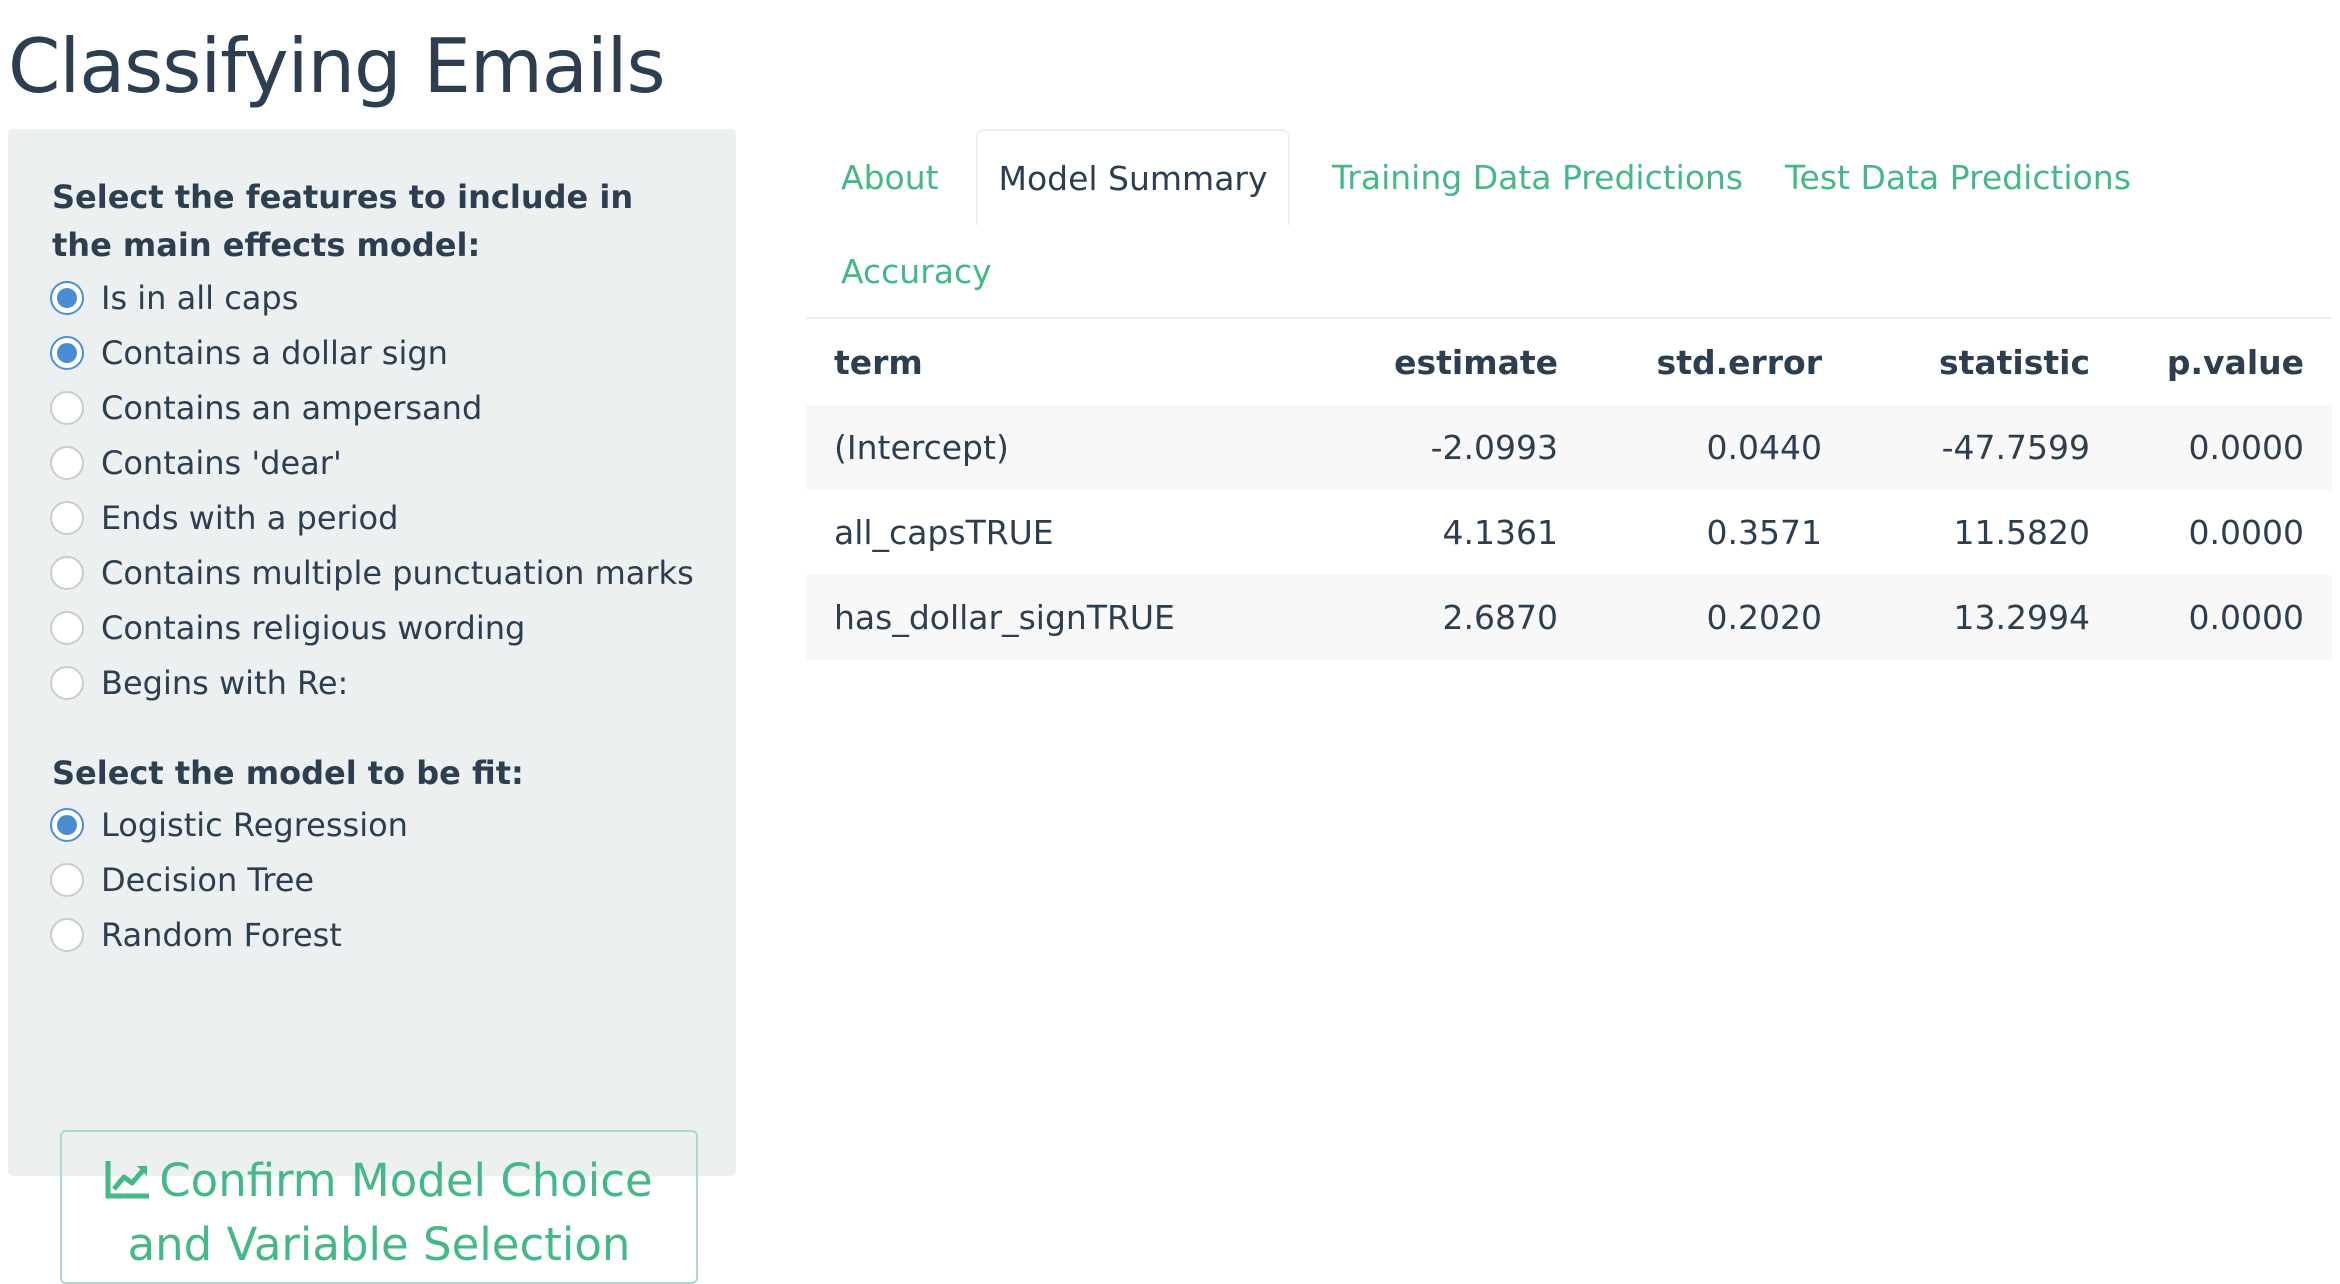 The height and width of the screenshot is (1284, 2340). I want to click on radio-option-decision-tree: Decision Tree, so click(182, 880).